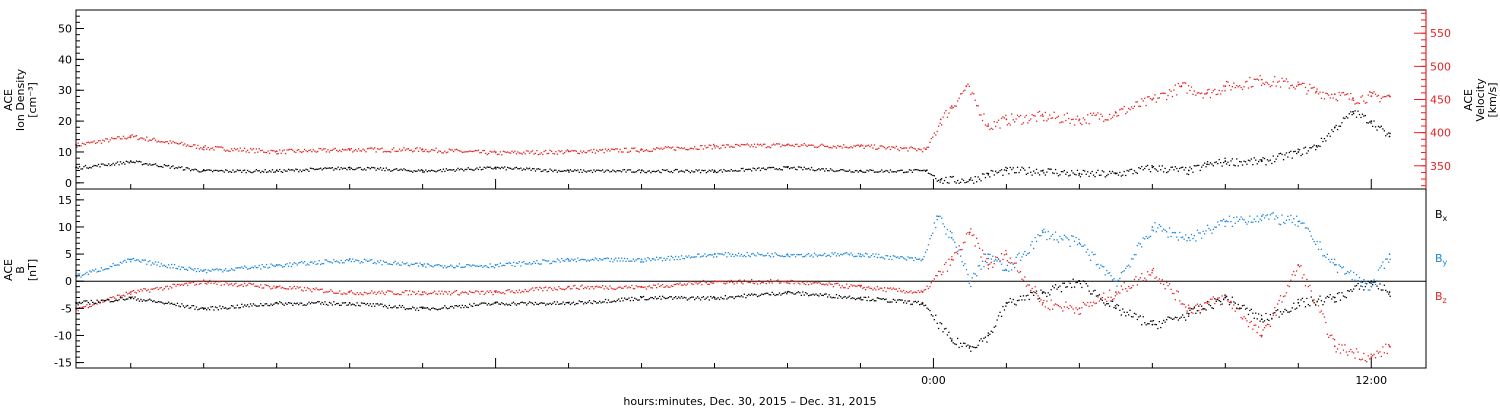  What do you see at coordinates (1389, 136) in the screenshot?
I see `density-series-marker` at bounding box center [1389, 136].